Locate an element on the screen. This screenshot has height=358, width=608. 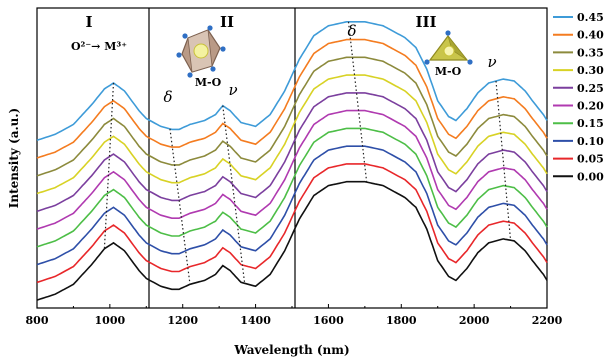
x-tick-label-2000: 2000 is located at coordinates (474, 320).